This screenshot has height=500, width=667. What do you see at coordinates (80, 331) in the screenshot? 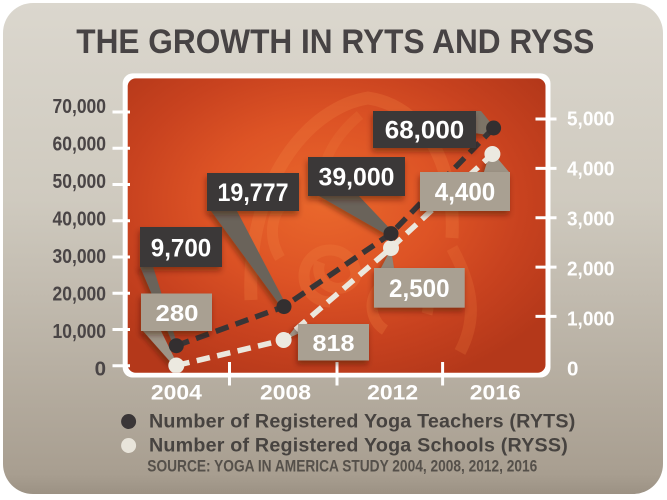
I see `svg-text: 10,000` at bounding box center [80, 331].